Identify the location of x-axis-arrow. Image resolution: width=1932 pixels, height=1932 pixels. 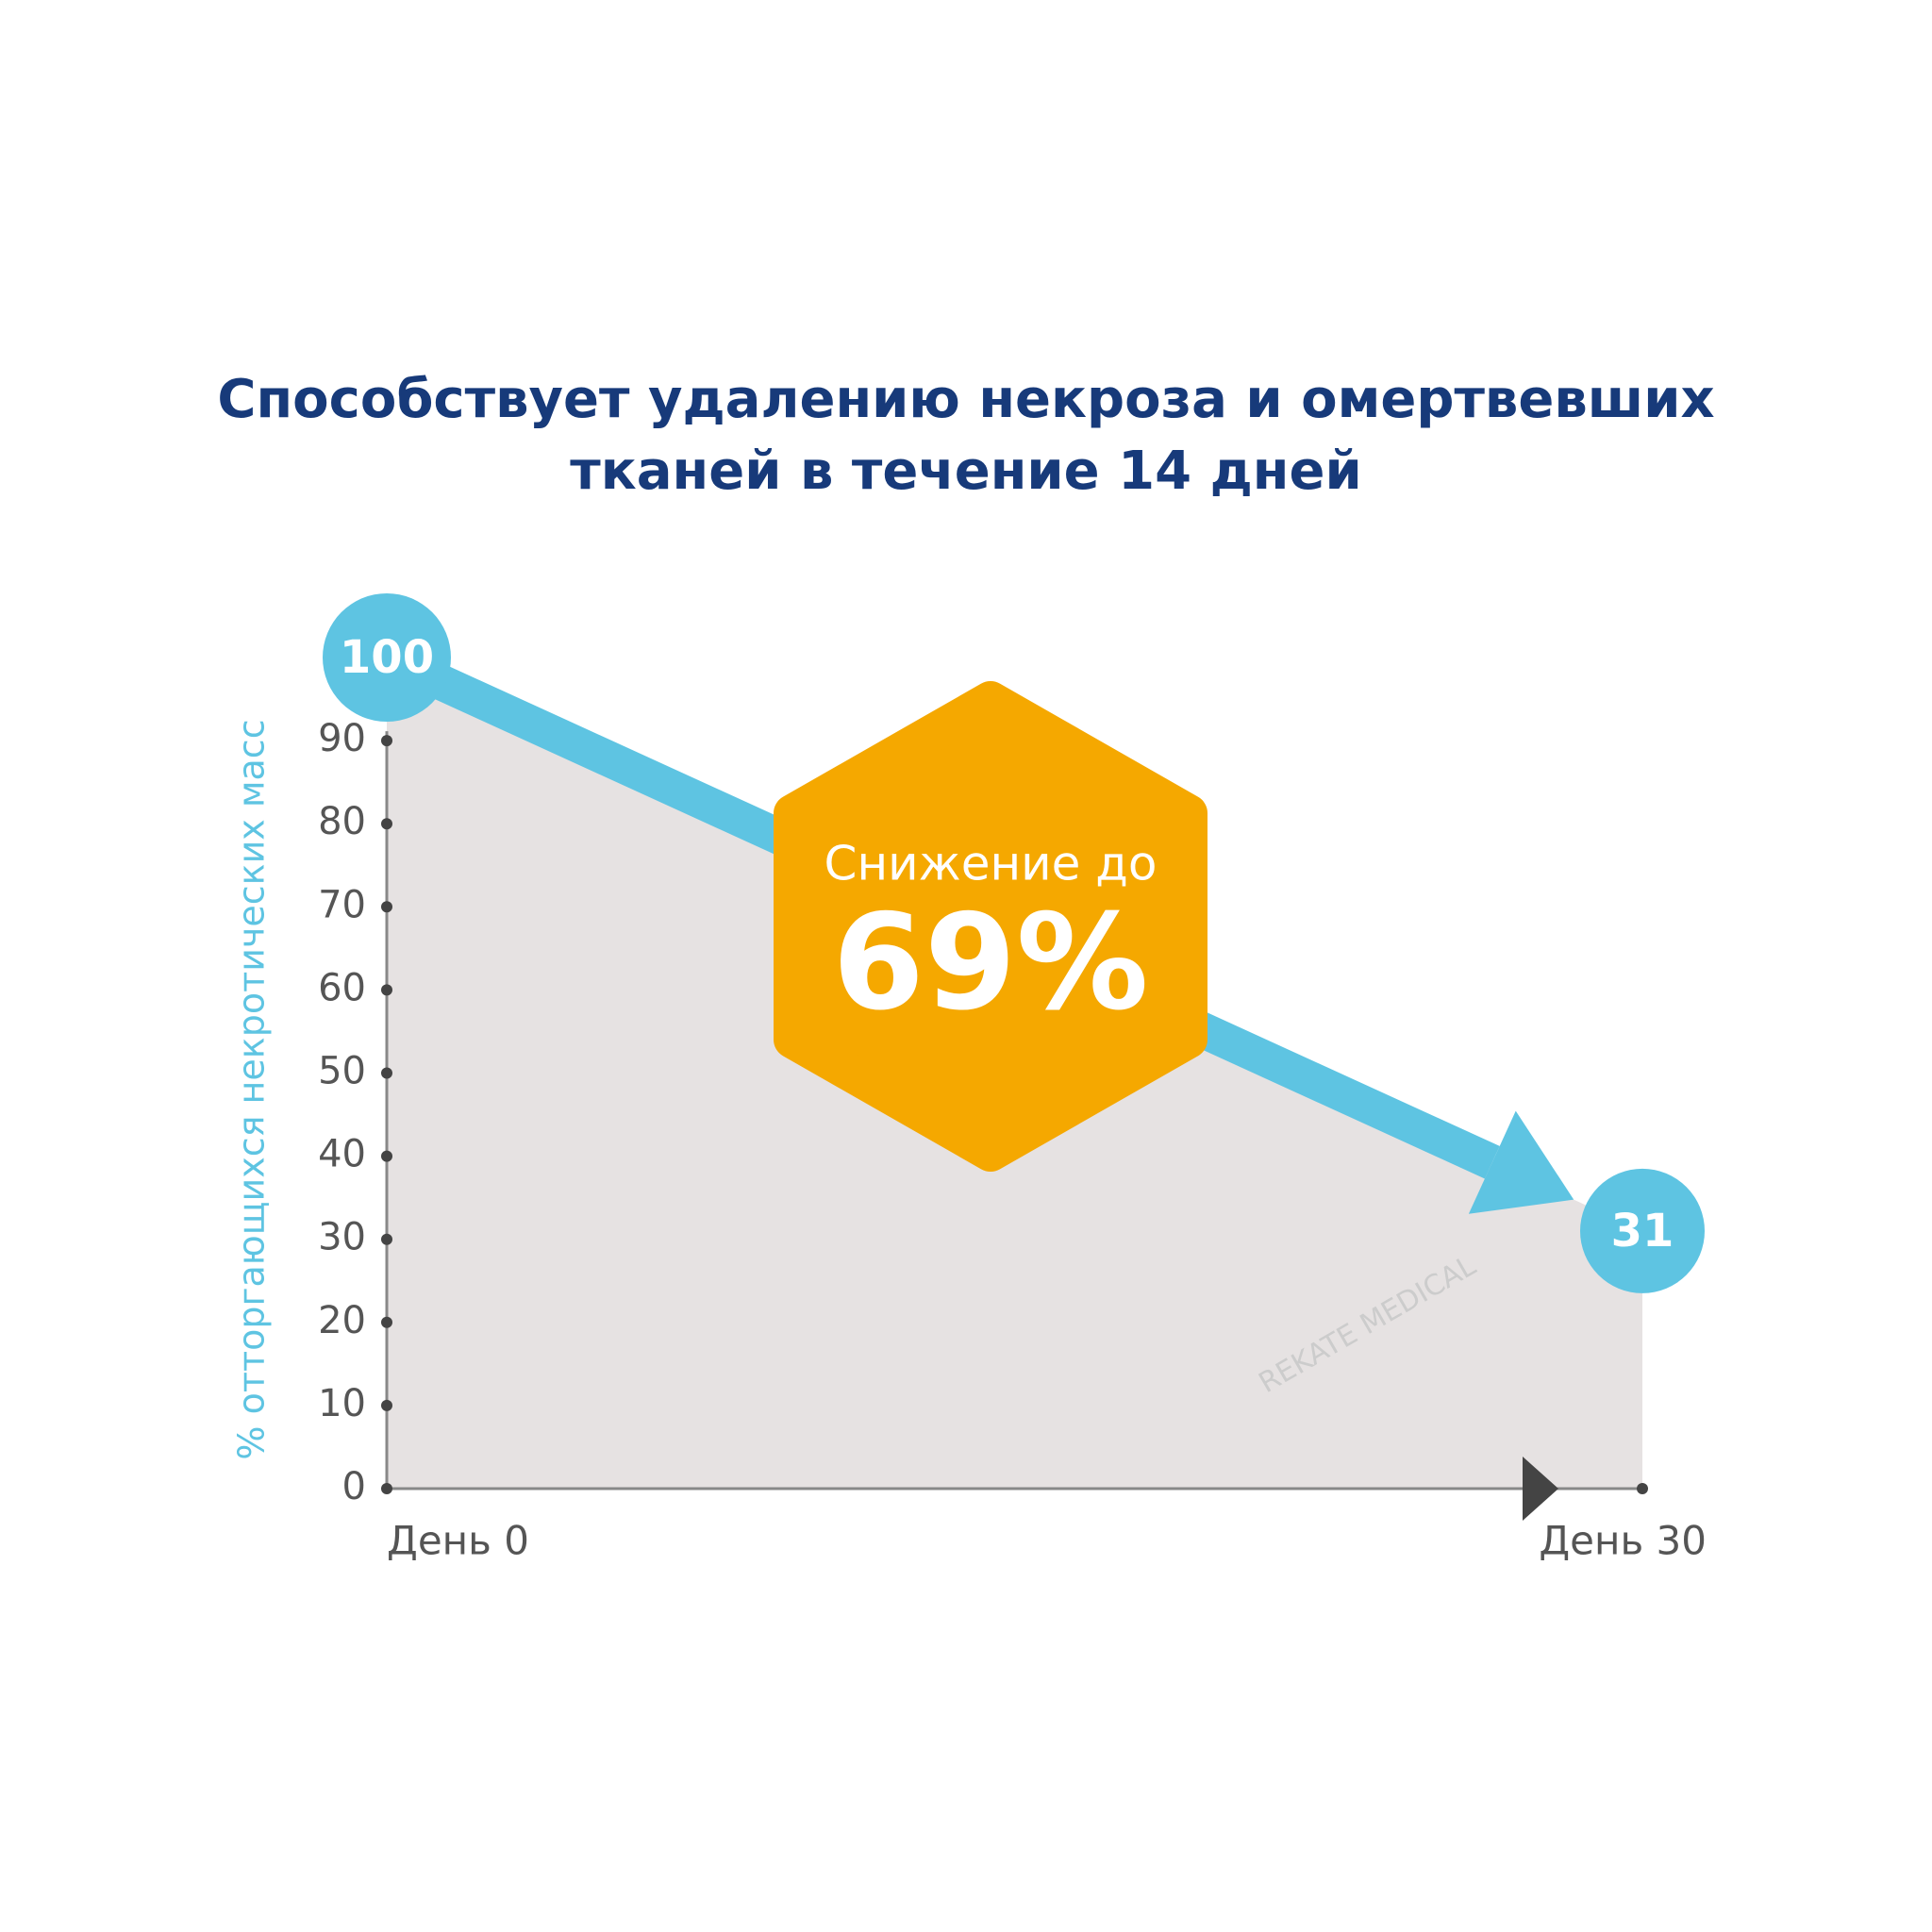
(1540, 1489).